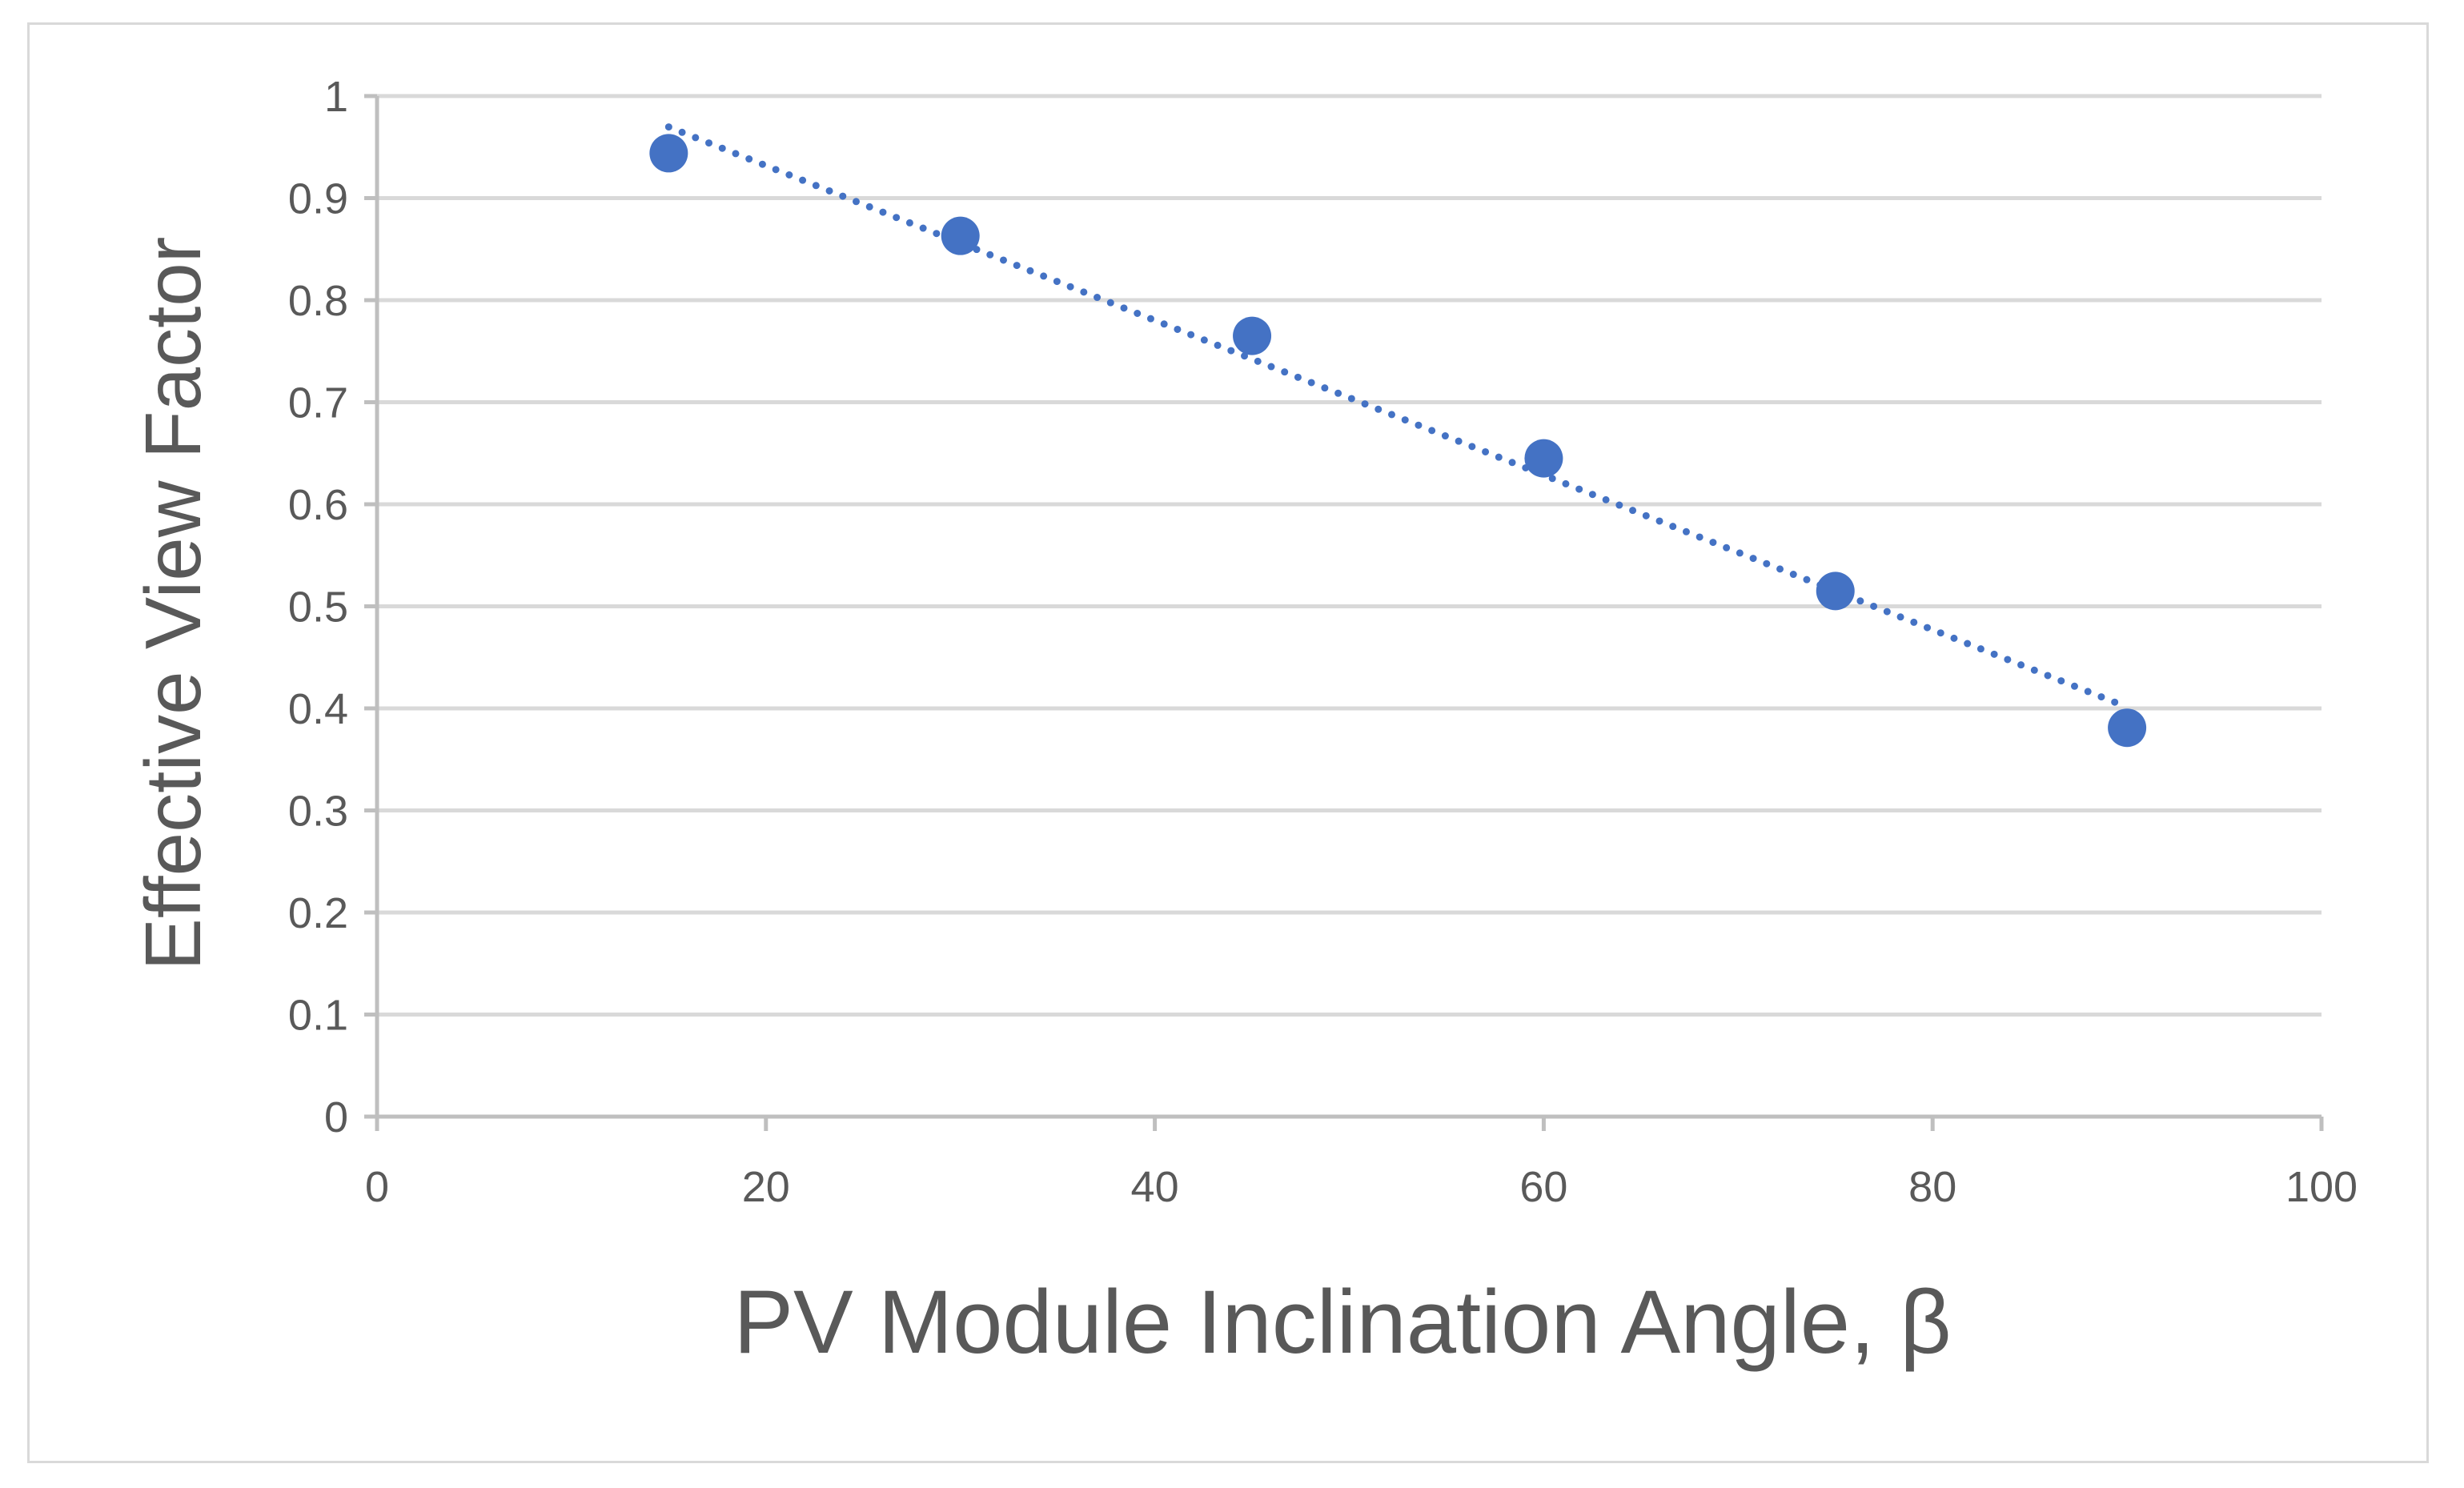 The image size is (2464, 1488). I want to click on y-tick-label-3: 0.3, so click(318, 812).